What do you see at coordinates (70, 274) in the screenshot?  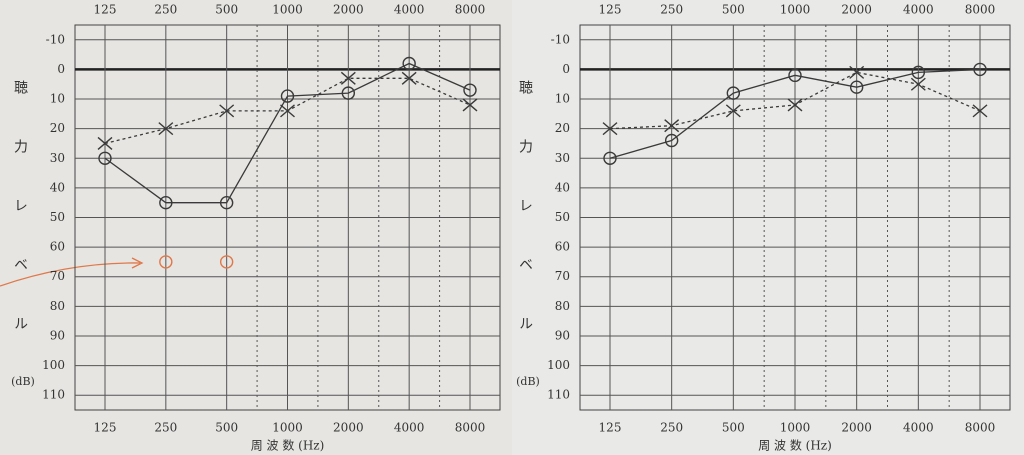 I see `annotation-arrow` at bounding box center [70, 274].